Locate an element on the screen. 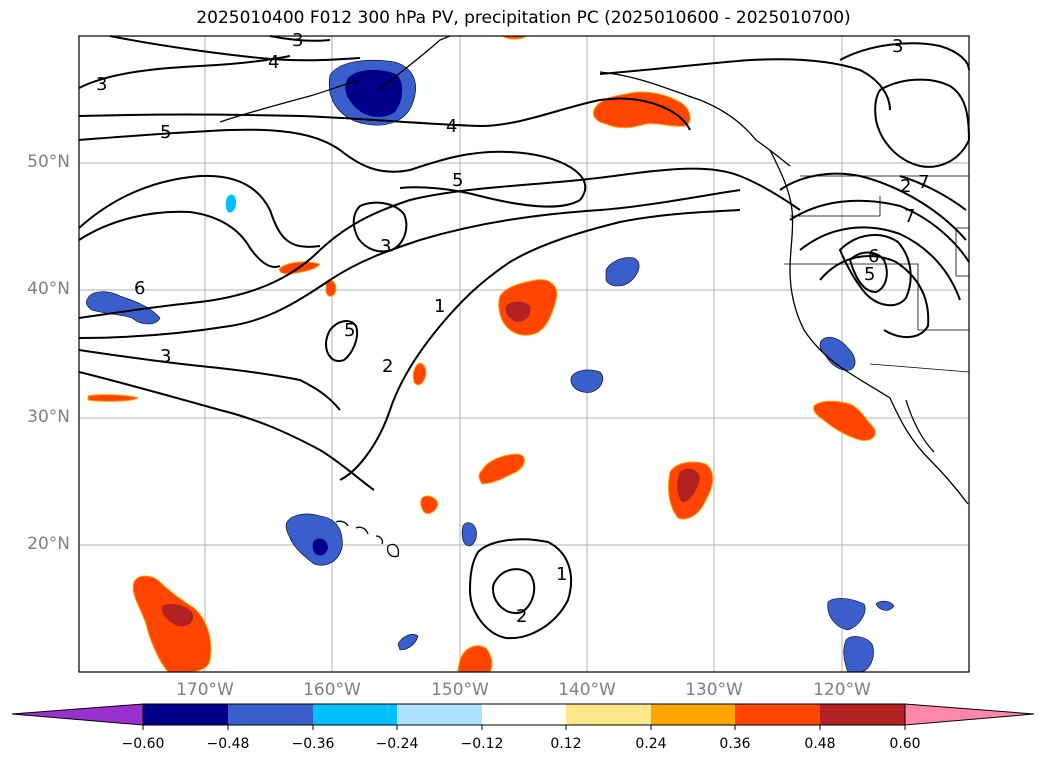 The width and height of the screenshot is (1047, 765). colorbar-tick-label: −0.12 is located at coordinates (482, 744).